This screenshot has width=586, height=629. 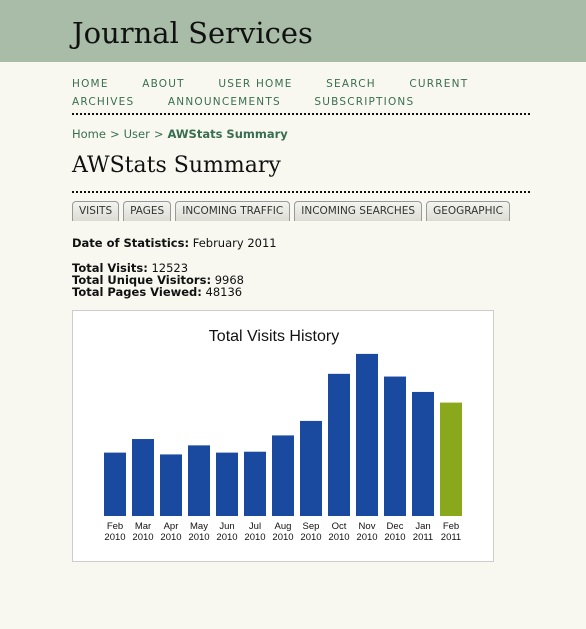 I want to click on bar-dec-2010, so click(x=395, y=446).